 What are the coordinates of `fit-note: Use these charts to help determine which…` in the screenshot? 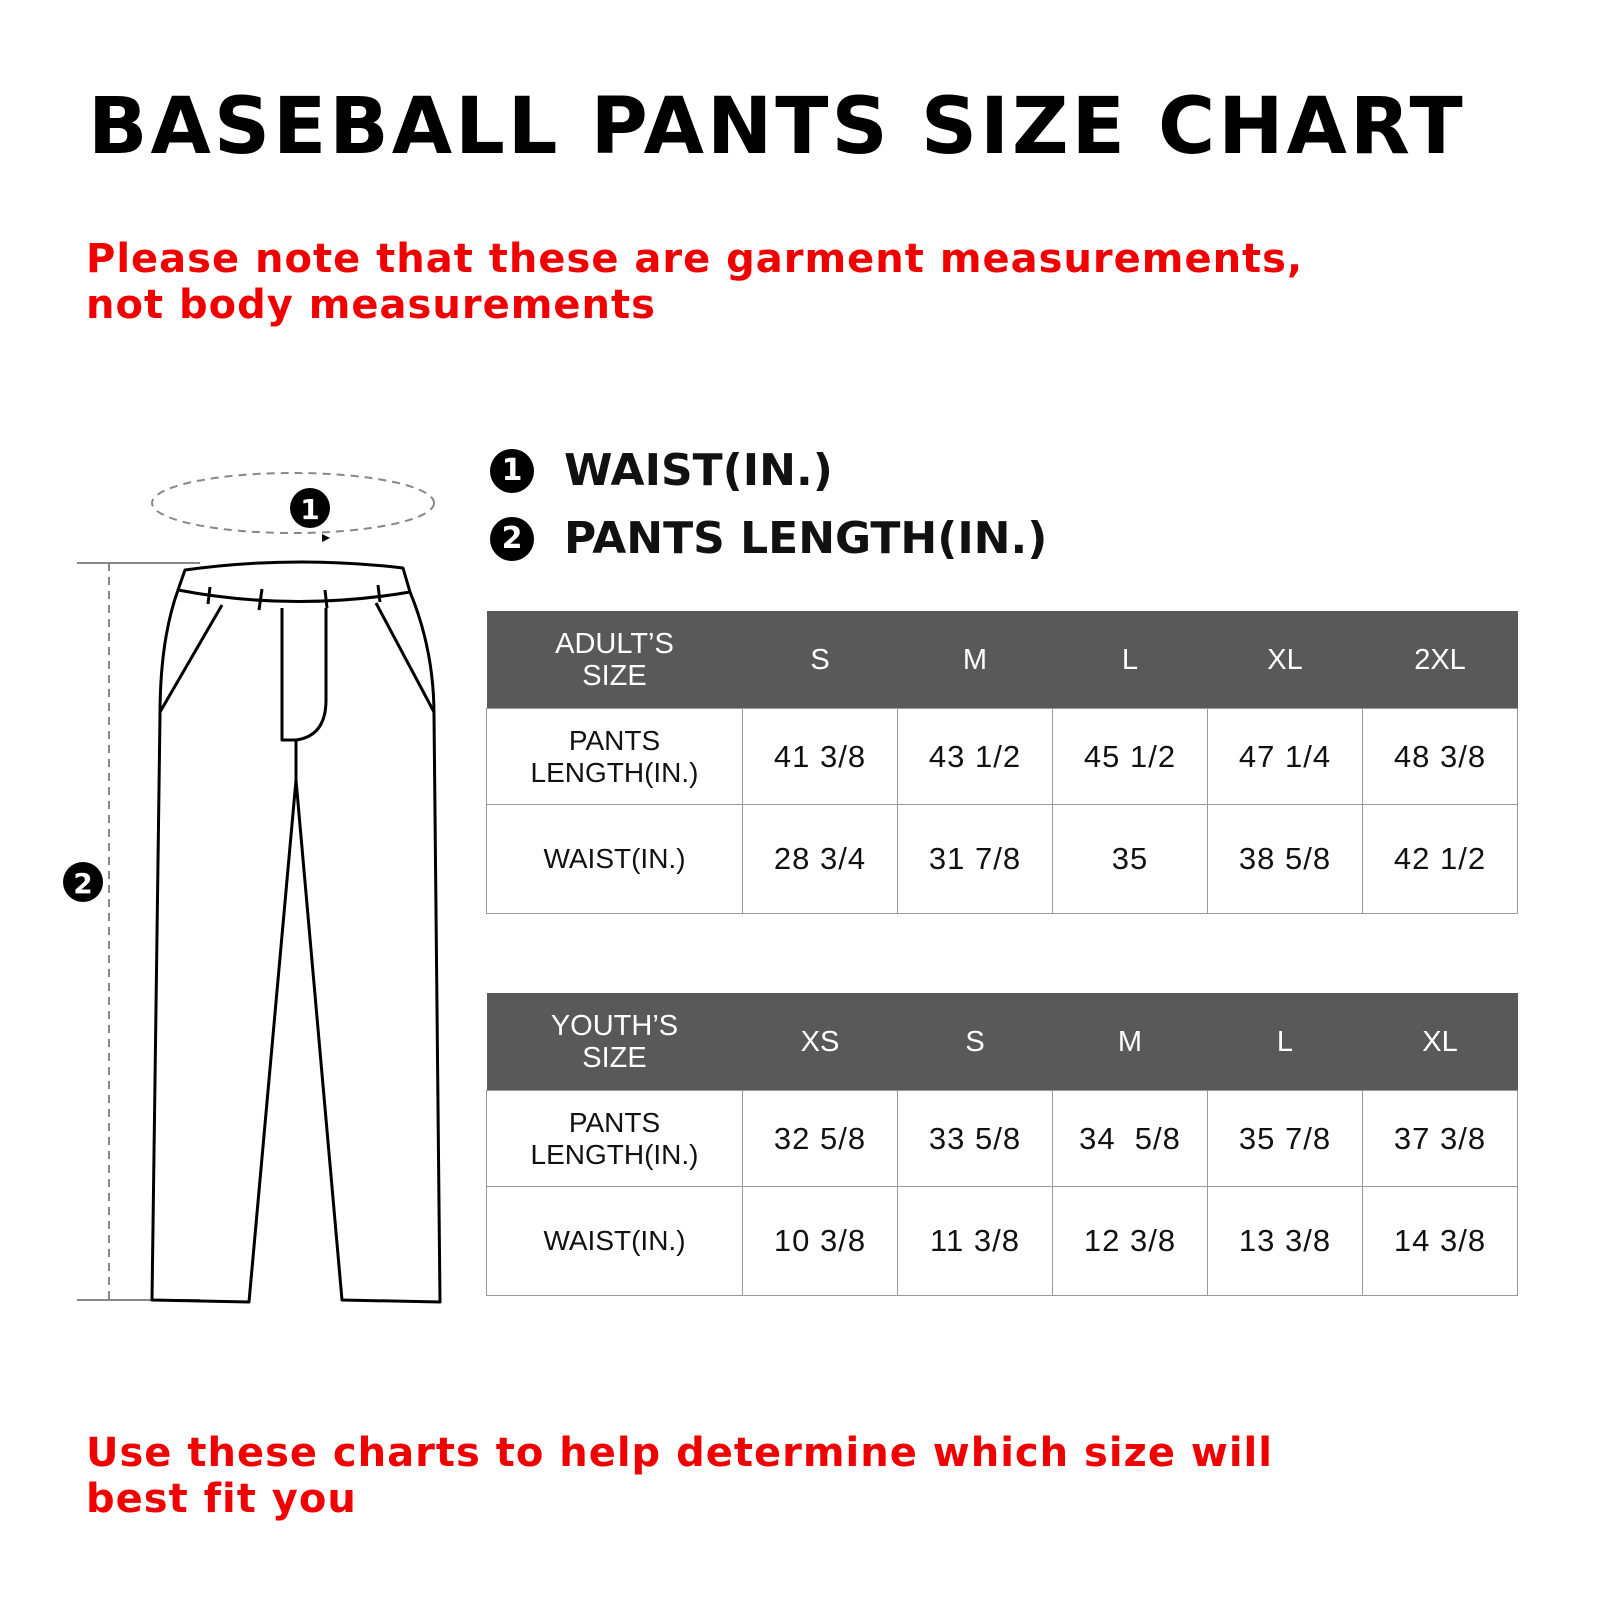 It's located at (679, 1476).